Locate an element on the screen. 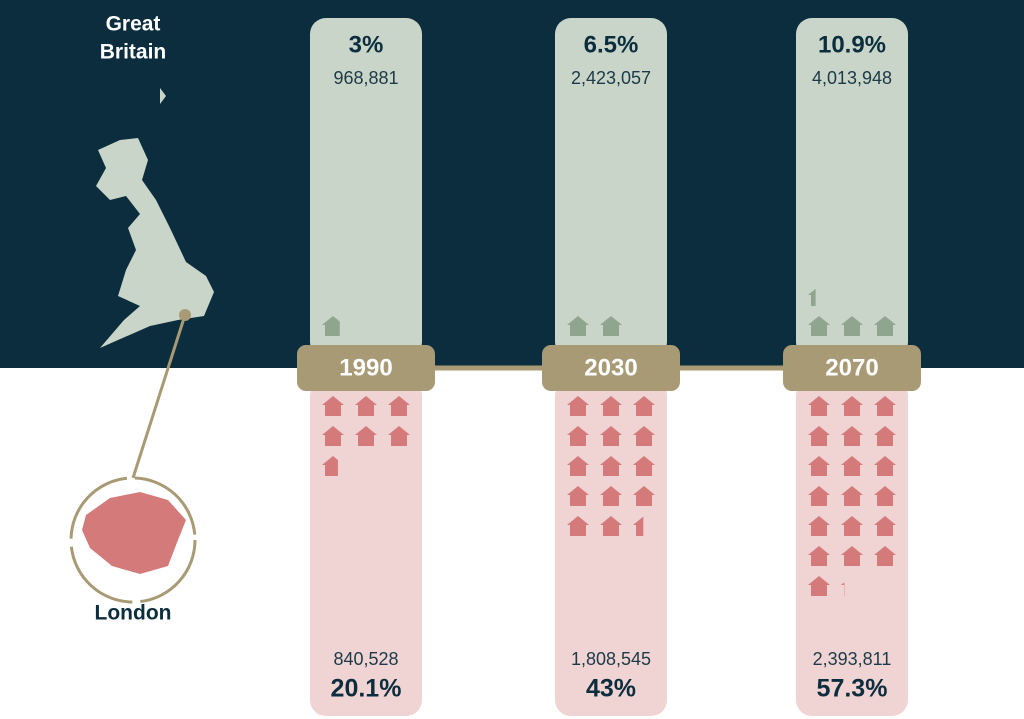 This screenshot has height=719, width=1024. map-great-britain is located at coordinates (155, 218).